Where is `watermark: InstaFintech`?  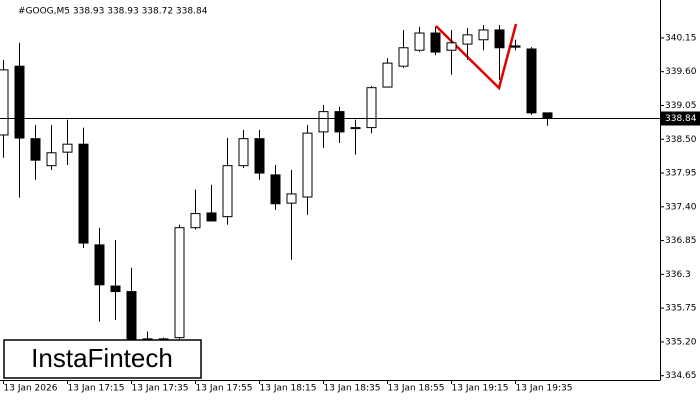 watermark: InstaFintech is located at coordinates (102, 358).